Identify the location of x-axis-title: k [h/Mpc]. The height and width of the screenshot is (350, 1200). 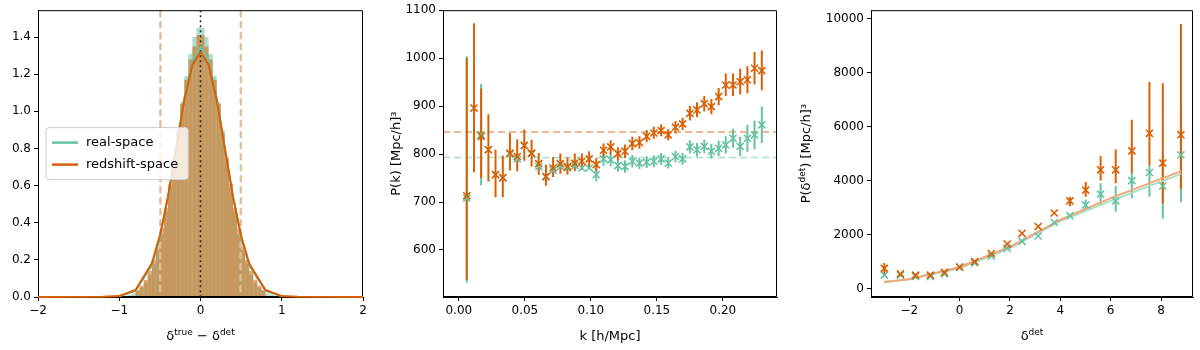
(610, 335).